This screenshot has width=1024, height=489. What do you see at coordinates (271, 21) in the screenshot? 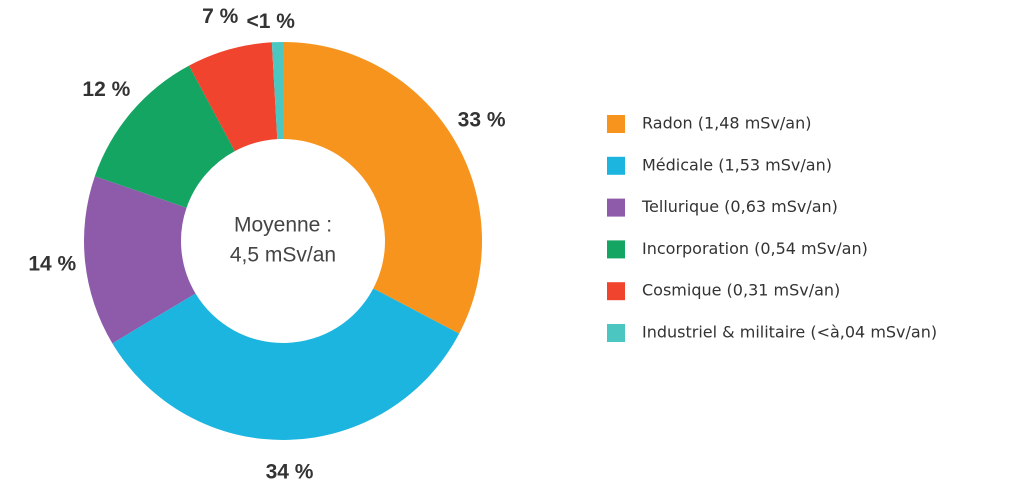
I see `data-label: <1 %` at bounding box center [271, 21].